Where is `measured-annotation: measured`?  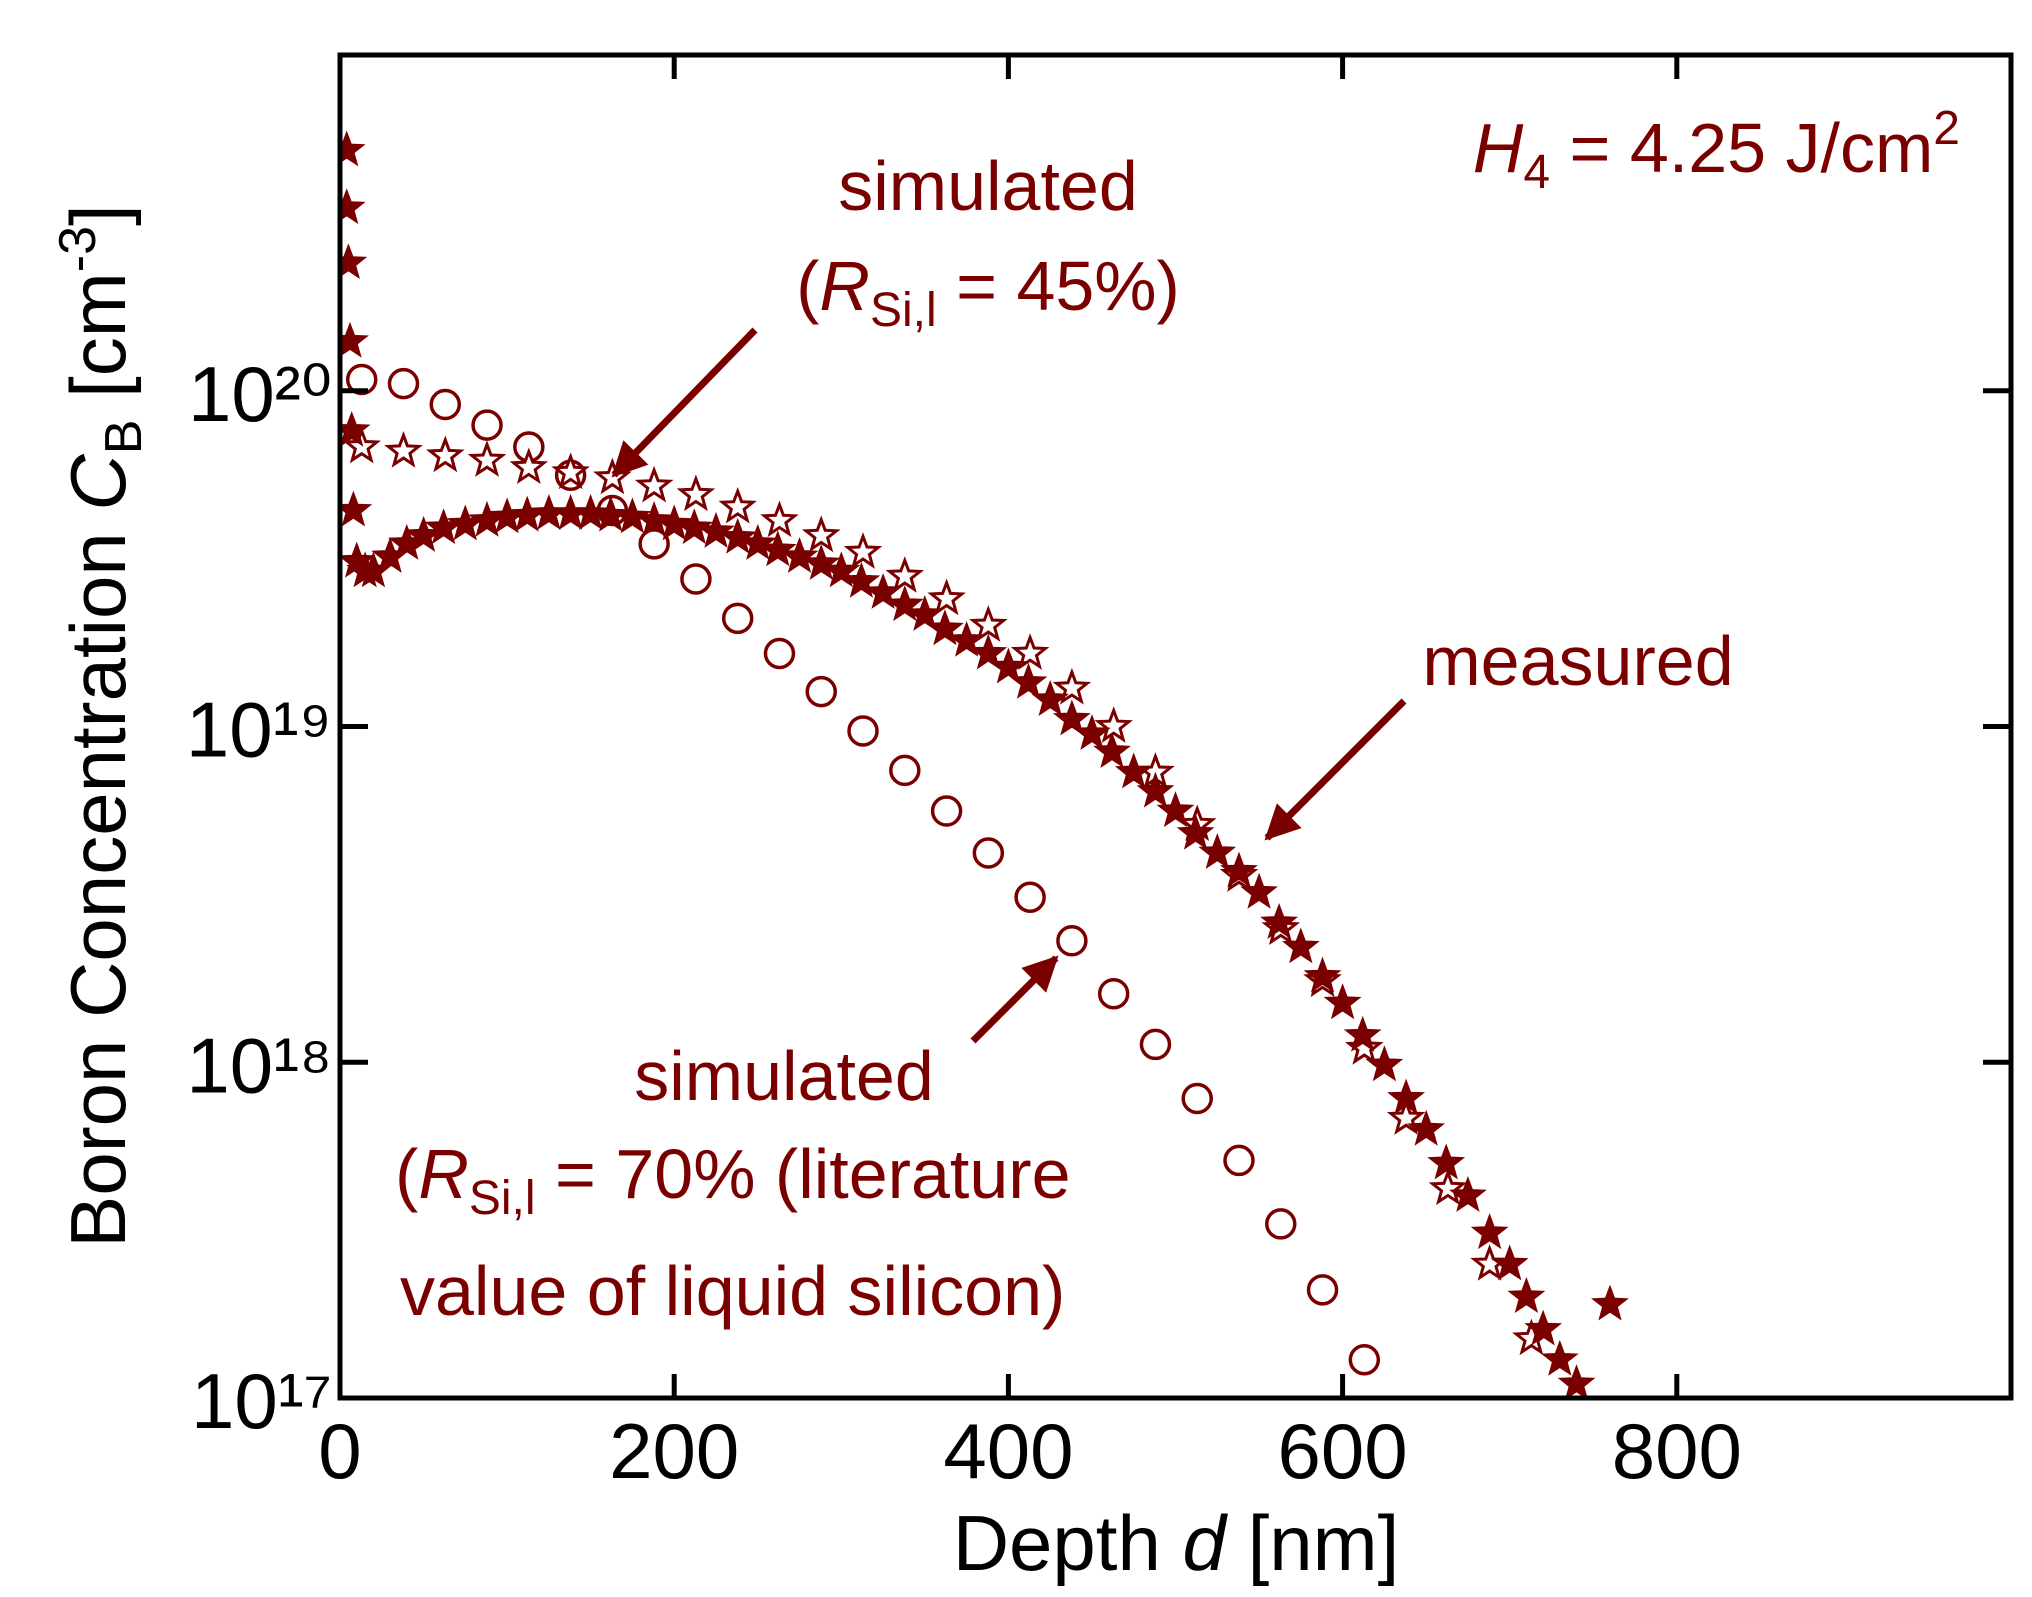
measured-annotation: measured is located at coordinates (1577, 661).